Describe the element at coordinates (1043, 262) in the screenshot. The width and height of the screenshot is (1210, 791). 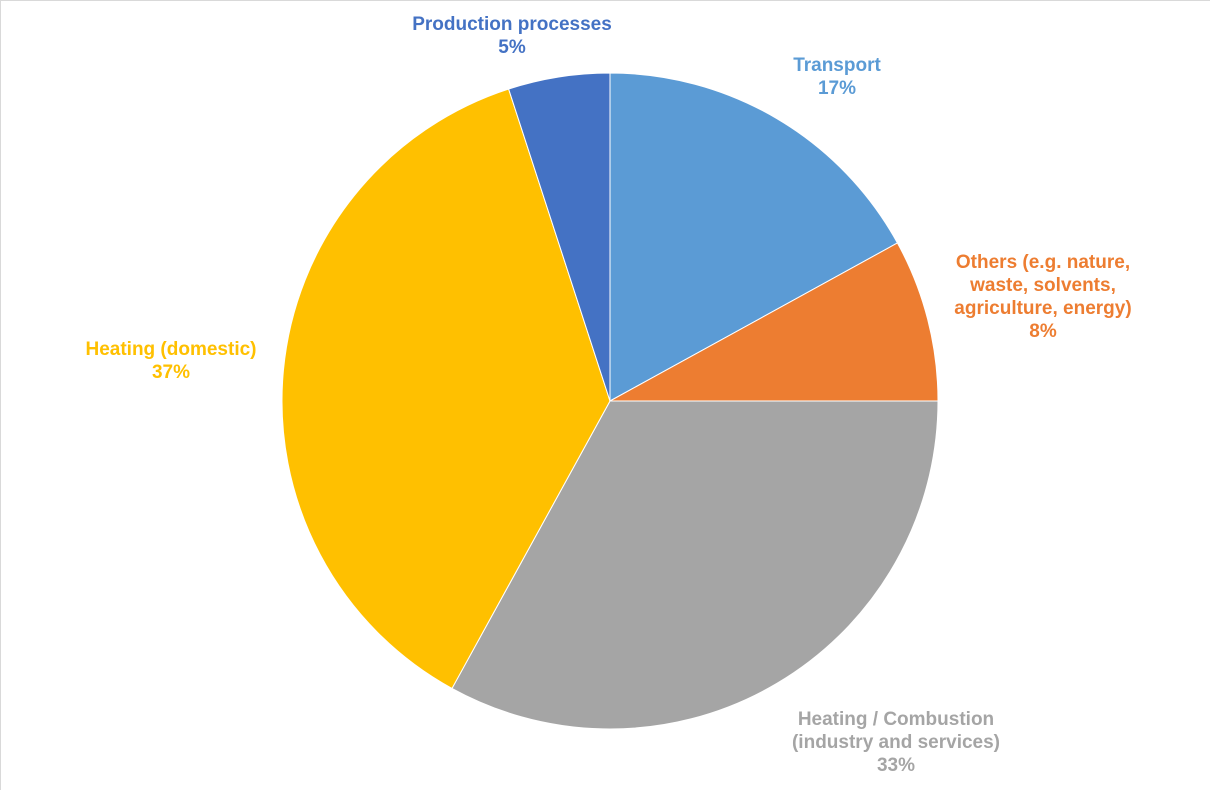
I see `slice-category-label: Others (e.g. nature,` at that location.